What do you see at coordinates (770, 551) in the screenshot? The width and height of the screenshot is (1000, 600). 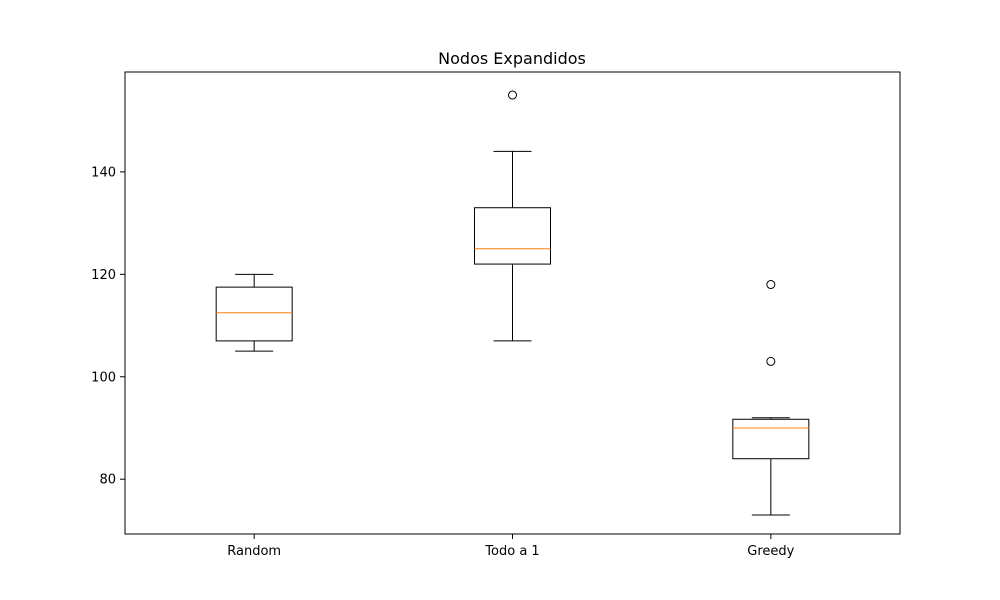 I see `x-tick-label: Greedy` at bounding box center [770, 551].